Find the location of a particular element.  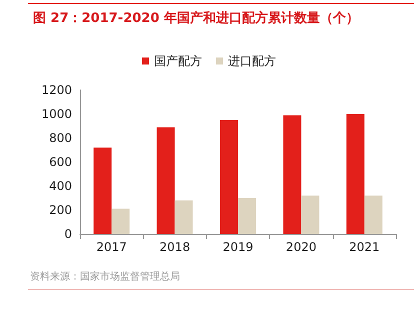

x-tick-label: 2021 is located at coordinates (364, 247).